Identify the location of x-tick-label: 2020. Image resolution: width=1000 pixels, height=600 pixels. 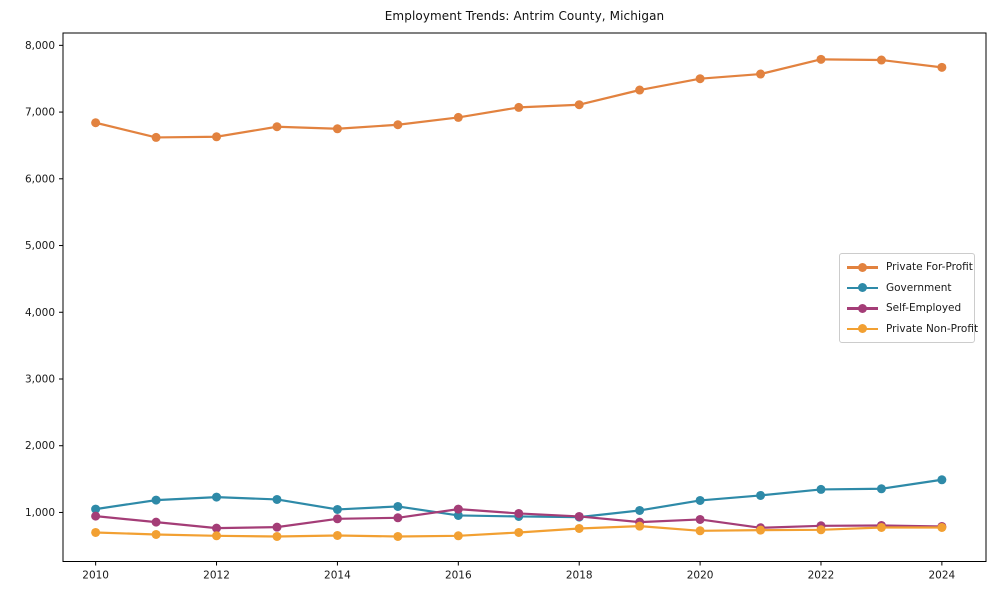
(700, 576).